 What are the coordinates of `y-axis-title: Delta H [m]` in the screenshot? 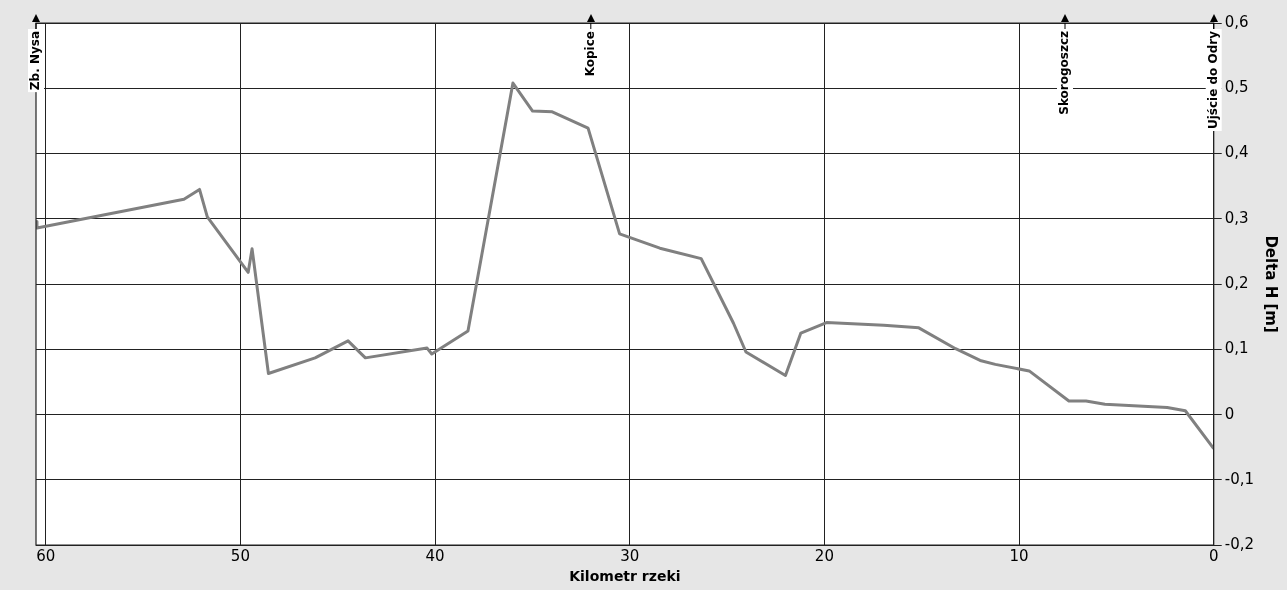 It's located at (1271, 284).